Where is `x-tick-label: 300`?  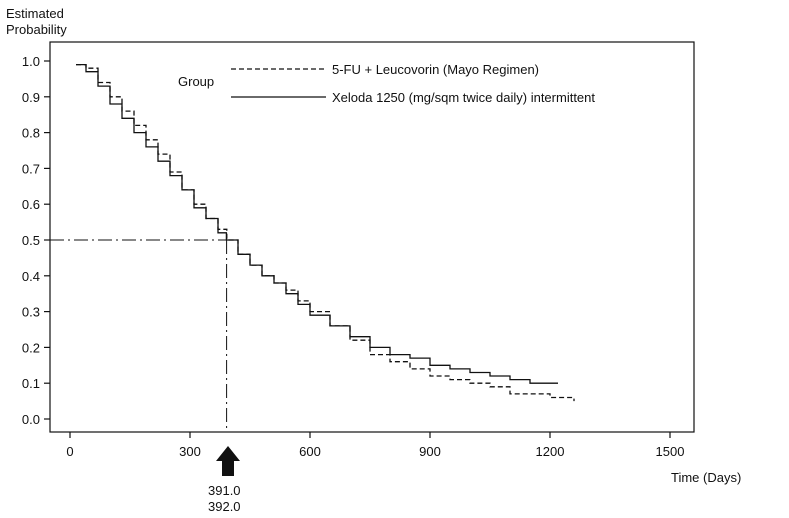 x-tick-label: 300 is located at coordinates (190, 451).